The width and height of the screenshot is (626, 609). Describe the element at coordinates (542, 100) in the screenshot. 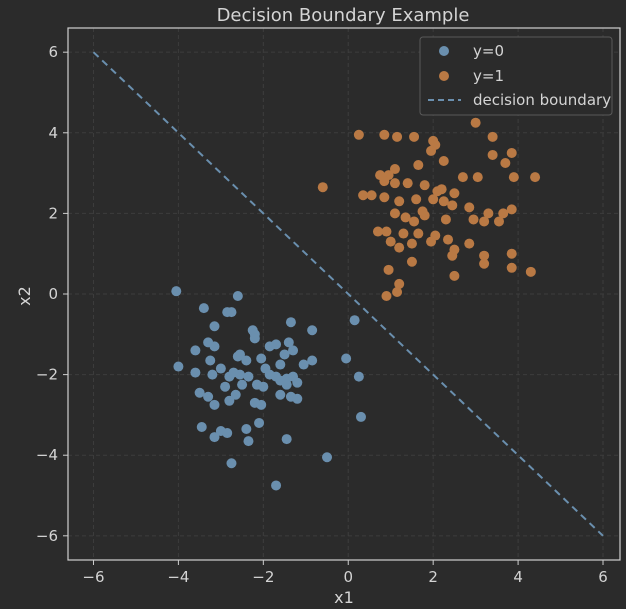

I see `legend-label-boundary: decision boundary` at that location.